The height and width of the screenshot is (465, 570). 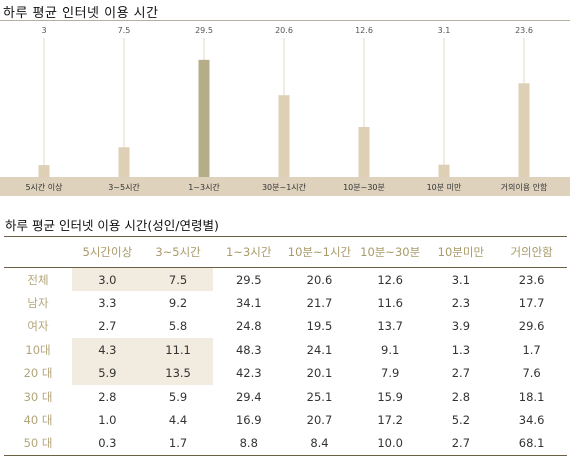 What do you see at coordinates (107, 303) in the screenshot?
I see `table-cell: 3.3` at bounding box center [107, 303].